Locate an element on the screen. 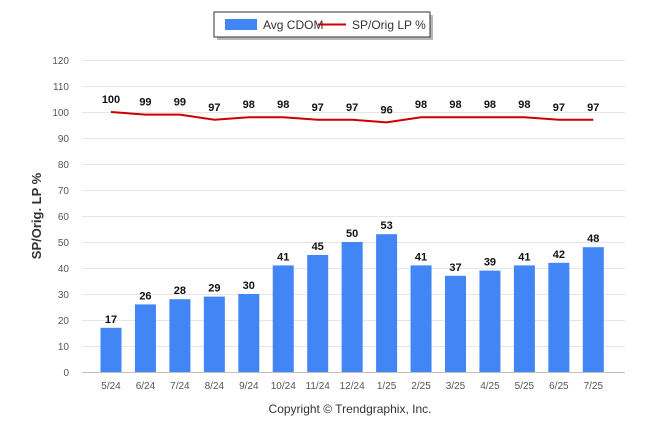 This screenshot has height=434, width=646. y-tick-label: 10 is located at coordinates (64, 347).